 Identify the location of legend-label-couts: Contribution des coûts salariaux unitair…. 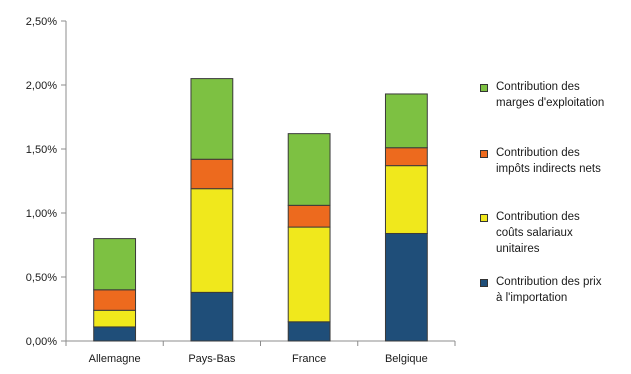
(538, 233).